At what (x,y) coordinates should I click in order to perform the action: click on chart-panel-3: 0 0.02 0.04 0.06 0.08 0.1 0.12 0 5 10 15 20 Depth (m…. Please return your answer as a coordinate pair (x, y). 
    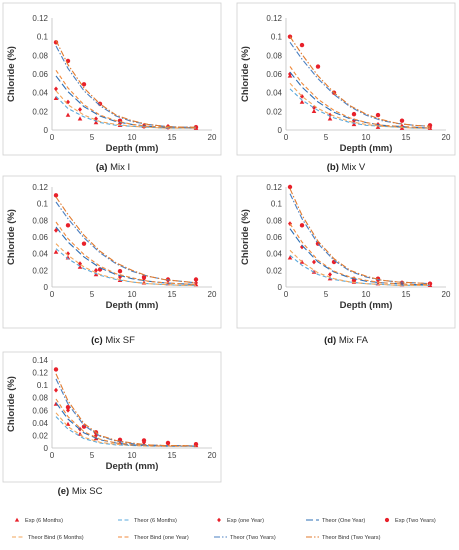
    Looking at the image, I should click on (112, 252).